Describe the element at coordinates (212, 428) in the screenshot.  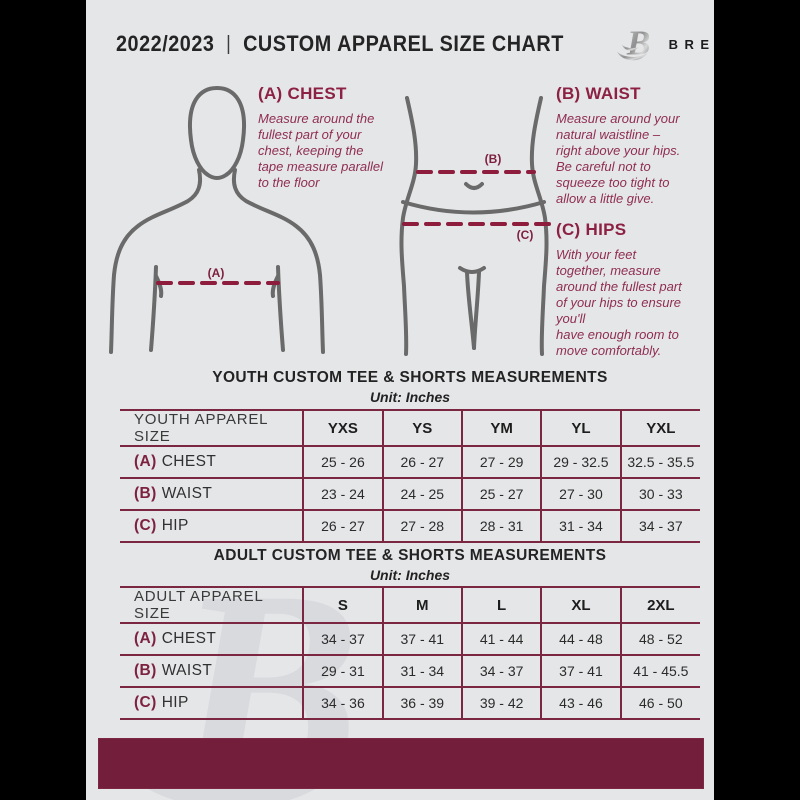
I see `youth-size-label: YOUTH APPAREL SIZE` at that location.